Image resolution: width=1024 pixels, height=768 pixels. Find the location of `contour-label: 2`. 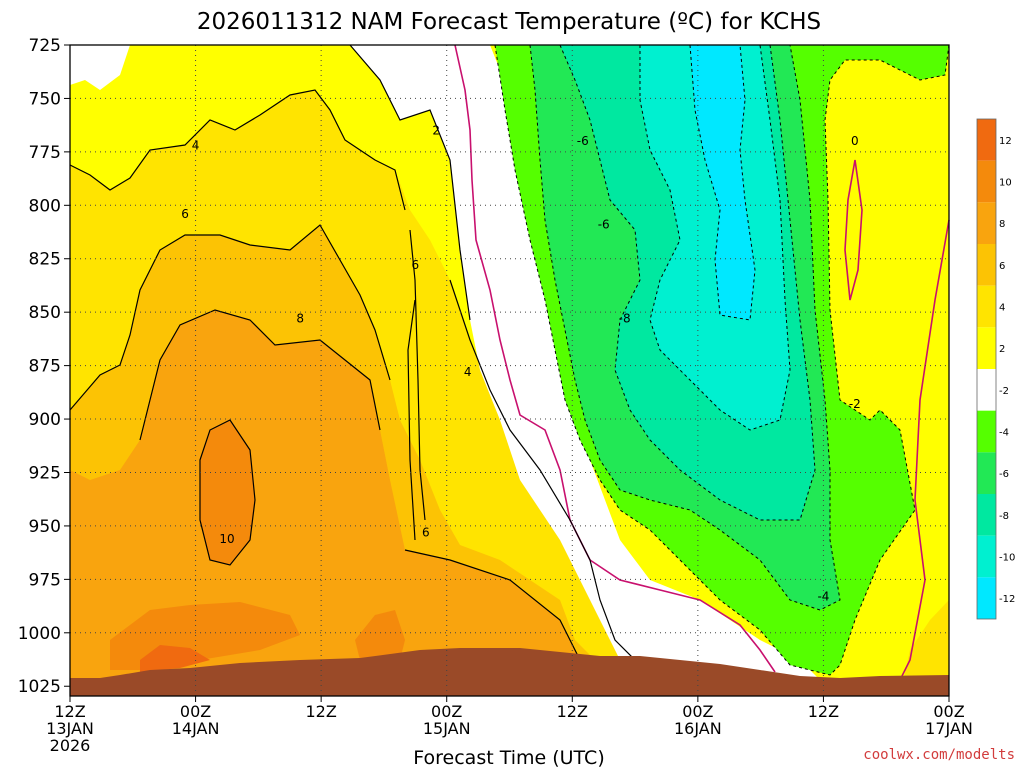

contour-label: 2 is located at coordinates (436, 130).